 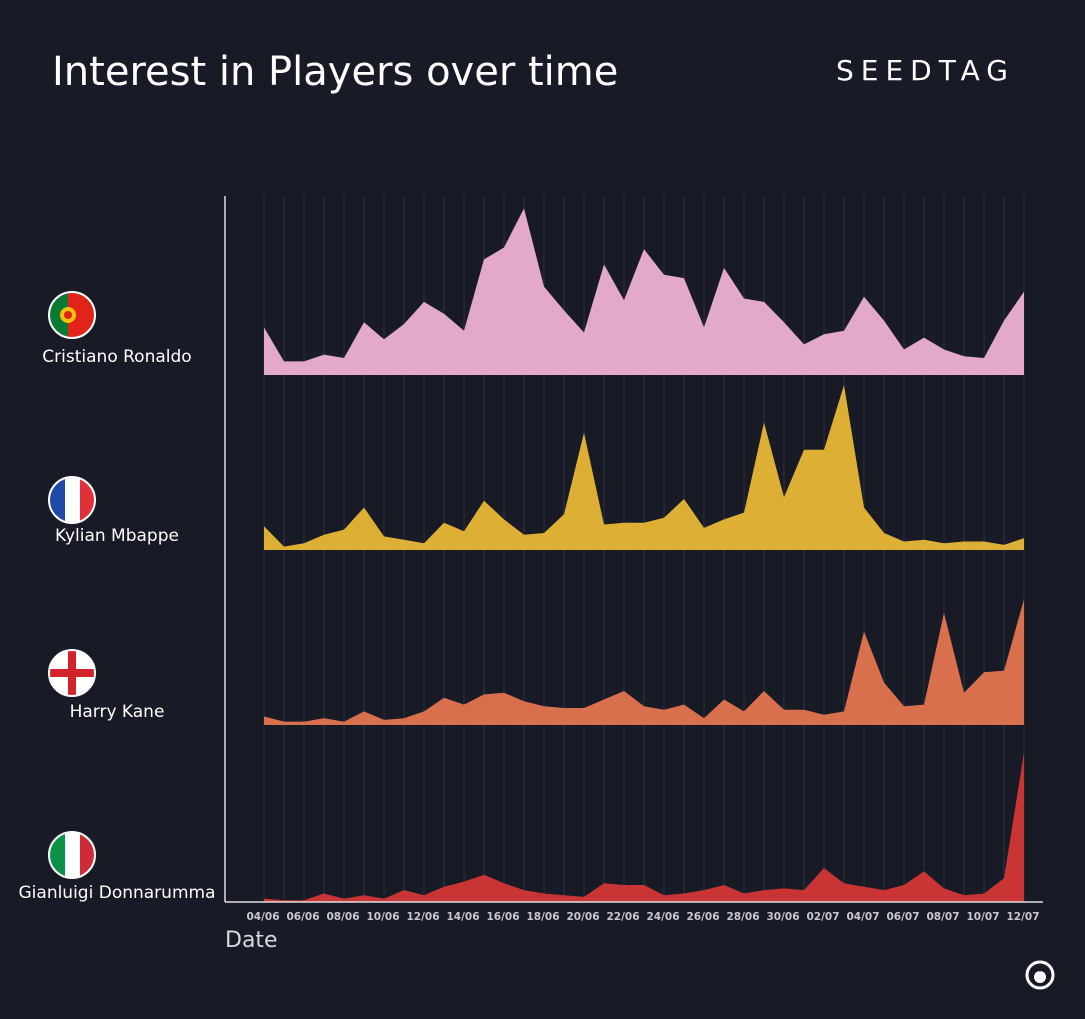 I want to click on series-label: Gianluigi Donnarumma, so click(x=117, y=893).